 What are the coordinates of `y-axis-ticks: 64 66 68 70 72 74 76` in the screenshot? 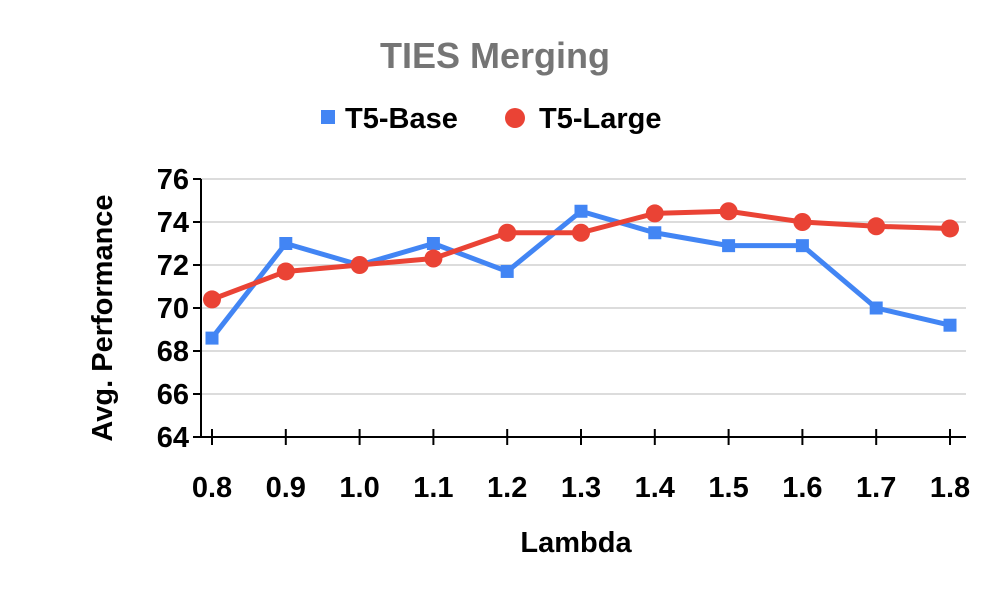 It's located at (179, 309).